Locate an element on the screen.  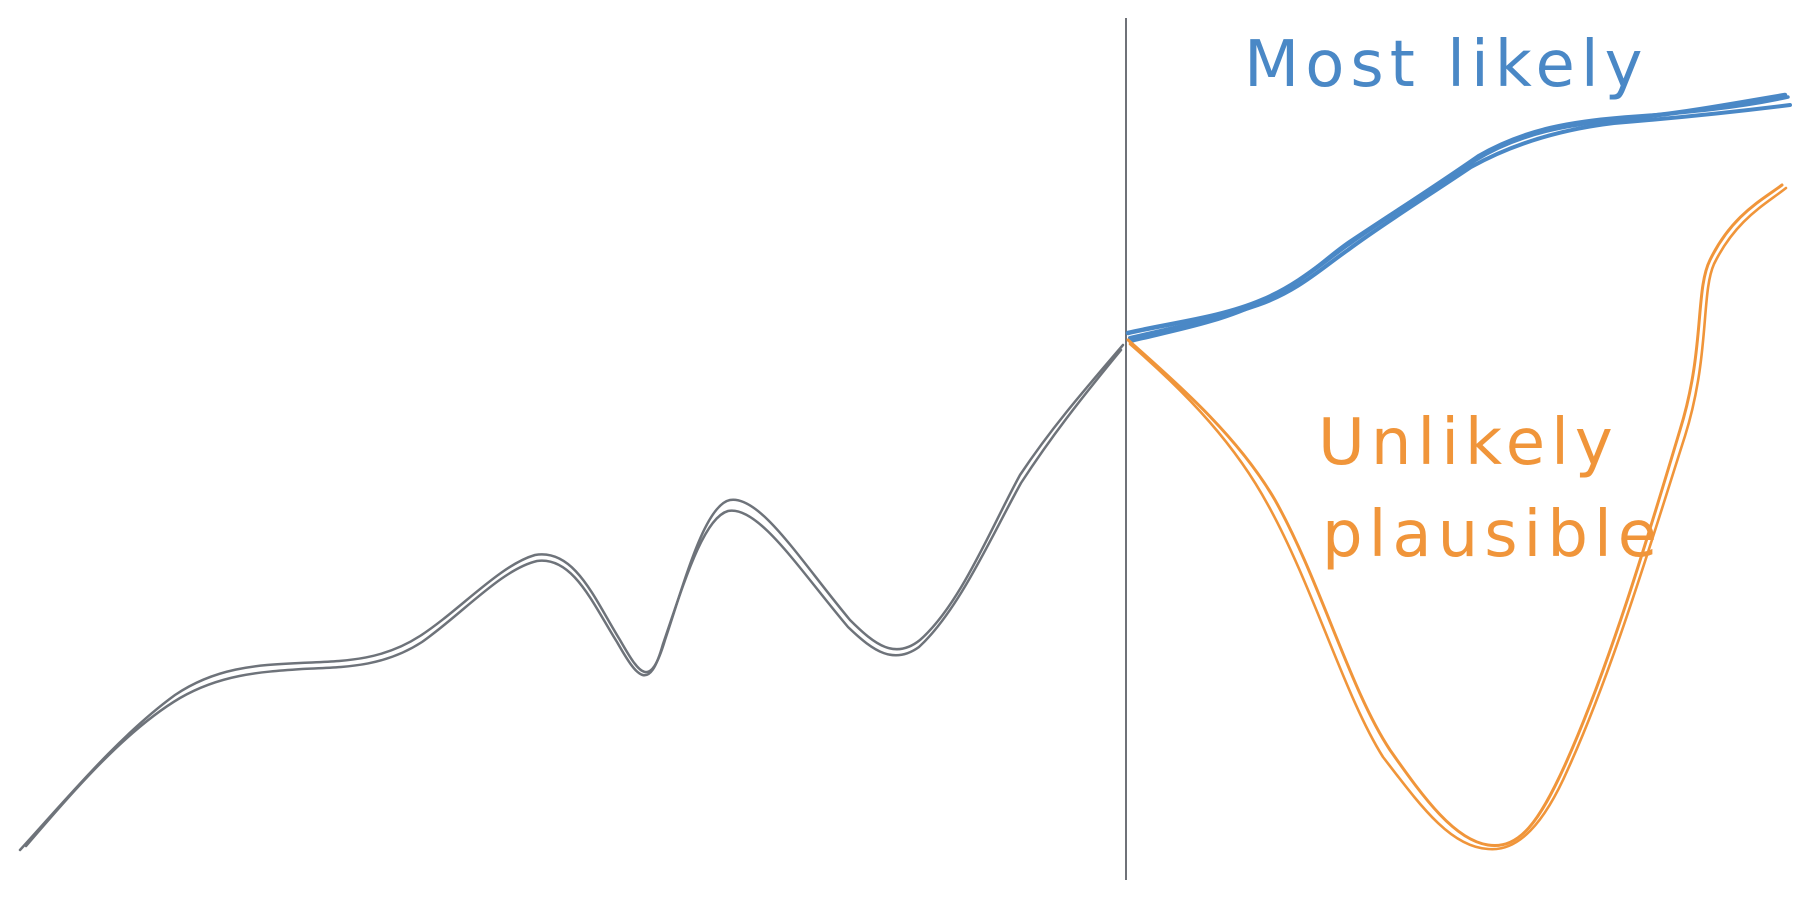
most-likely-label: Most likely is located at coordinates (1446, 65).